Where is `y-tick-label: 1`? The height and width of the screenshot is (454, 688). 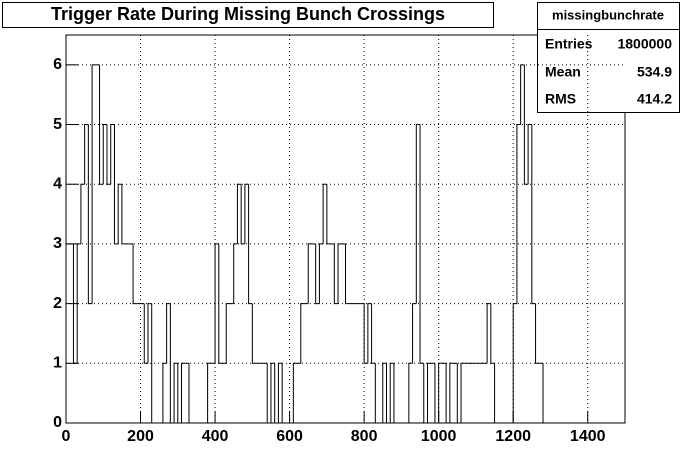
y-tick-label: 1 is located at coordinates (57, 363).